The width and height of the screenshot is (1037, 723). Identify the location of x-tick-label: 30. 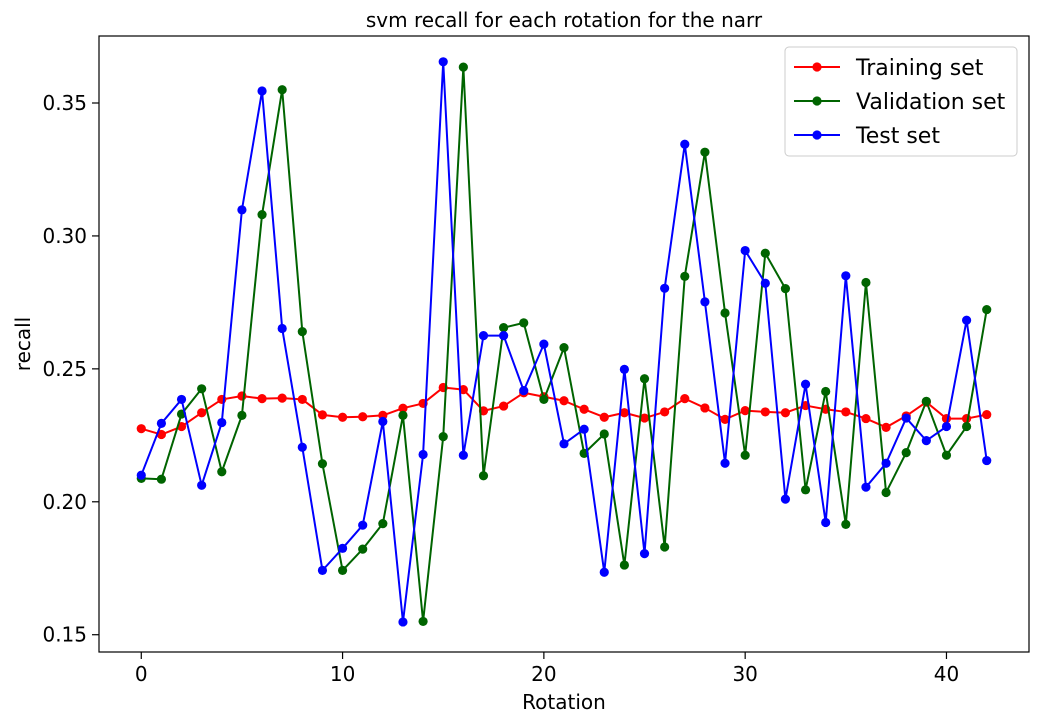
(744, 674).